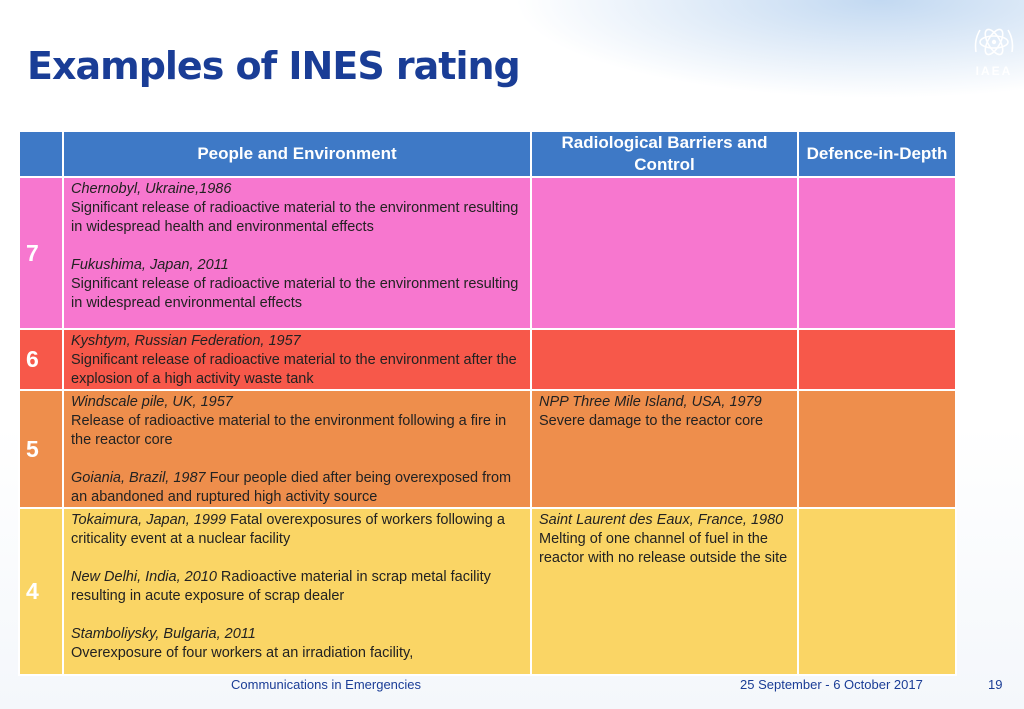 The width and height of the screenshot is (1024, 709). Describe the element at coordinates (651, 421) in the screenshot. I see `event-description: Severe damage to the reactor core` at that location.